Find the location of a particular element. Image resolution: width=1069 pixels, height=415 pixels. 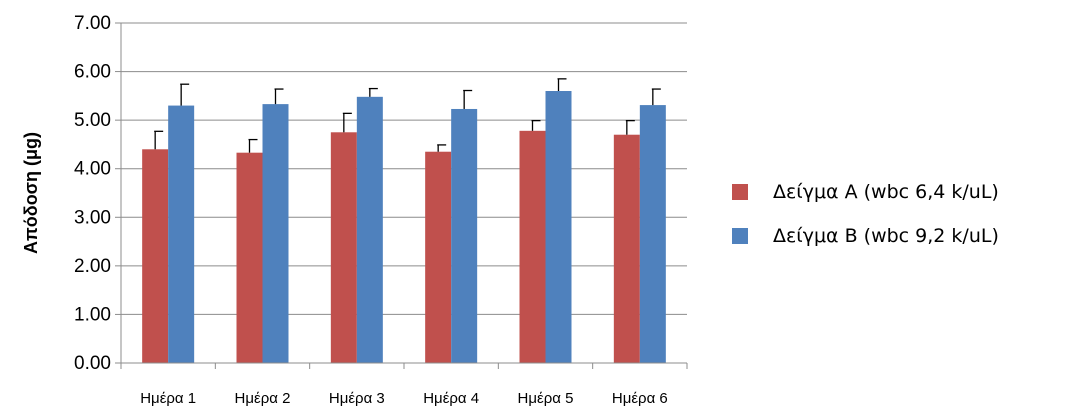

legend-item-series-b: Δείγμα Β (wbc 9,2 k/uL) is located at coordinates (865, 236).